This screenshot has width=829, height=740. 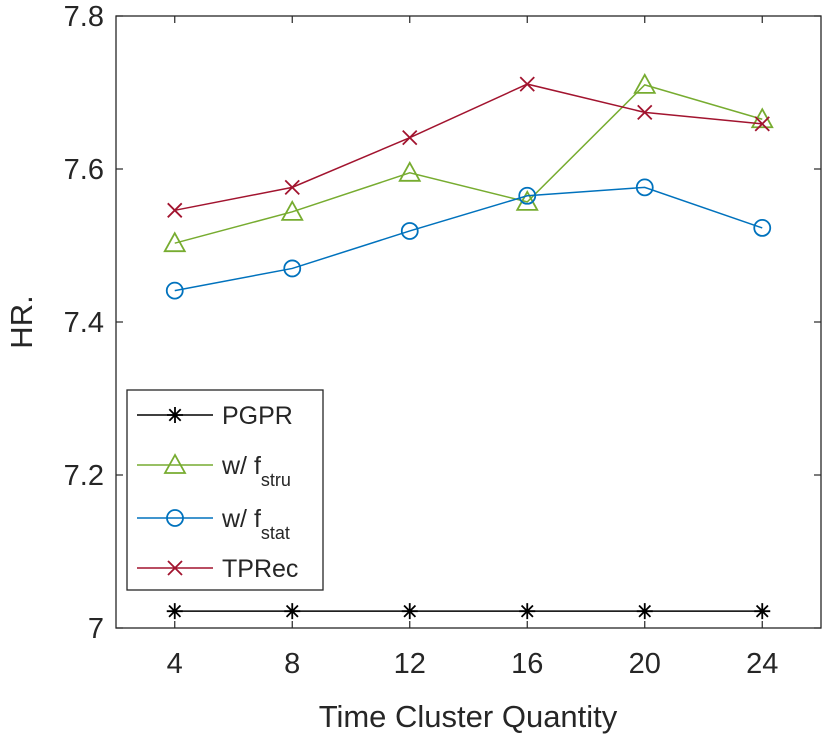 What do you see at coordinates (215, 416) in the screenshot?
I see `legend-entry: PGPR` at bounding box center [215, 416].